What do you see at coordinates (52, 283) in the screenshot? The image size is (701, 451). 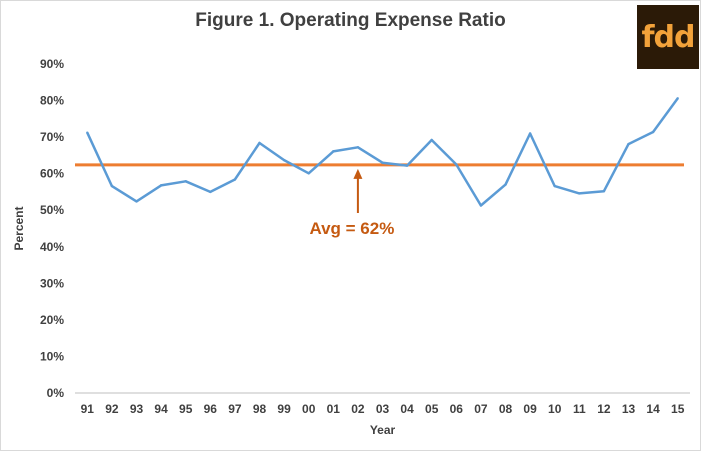 I see `y-tick-label: 30%` at bounding box center [52, 283].